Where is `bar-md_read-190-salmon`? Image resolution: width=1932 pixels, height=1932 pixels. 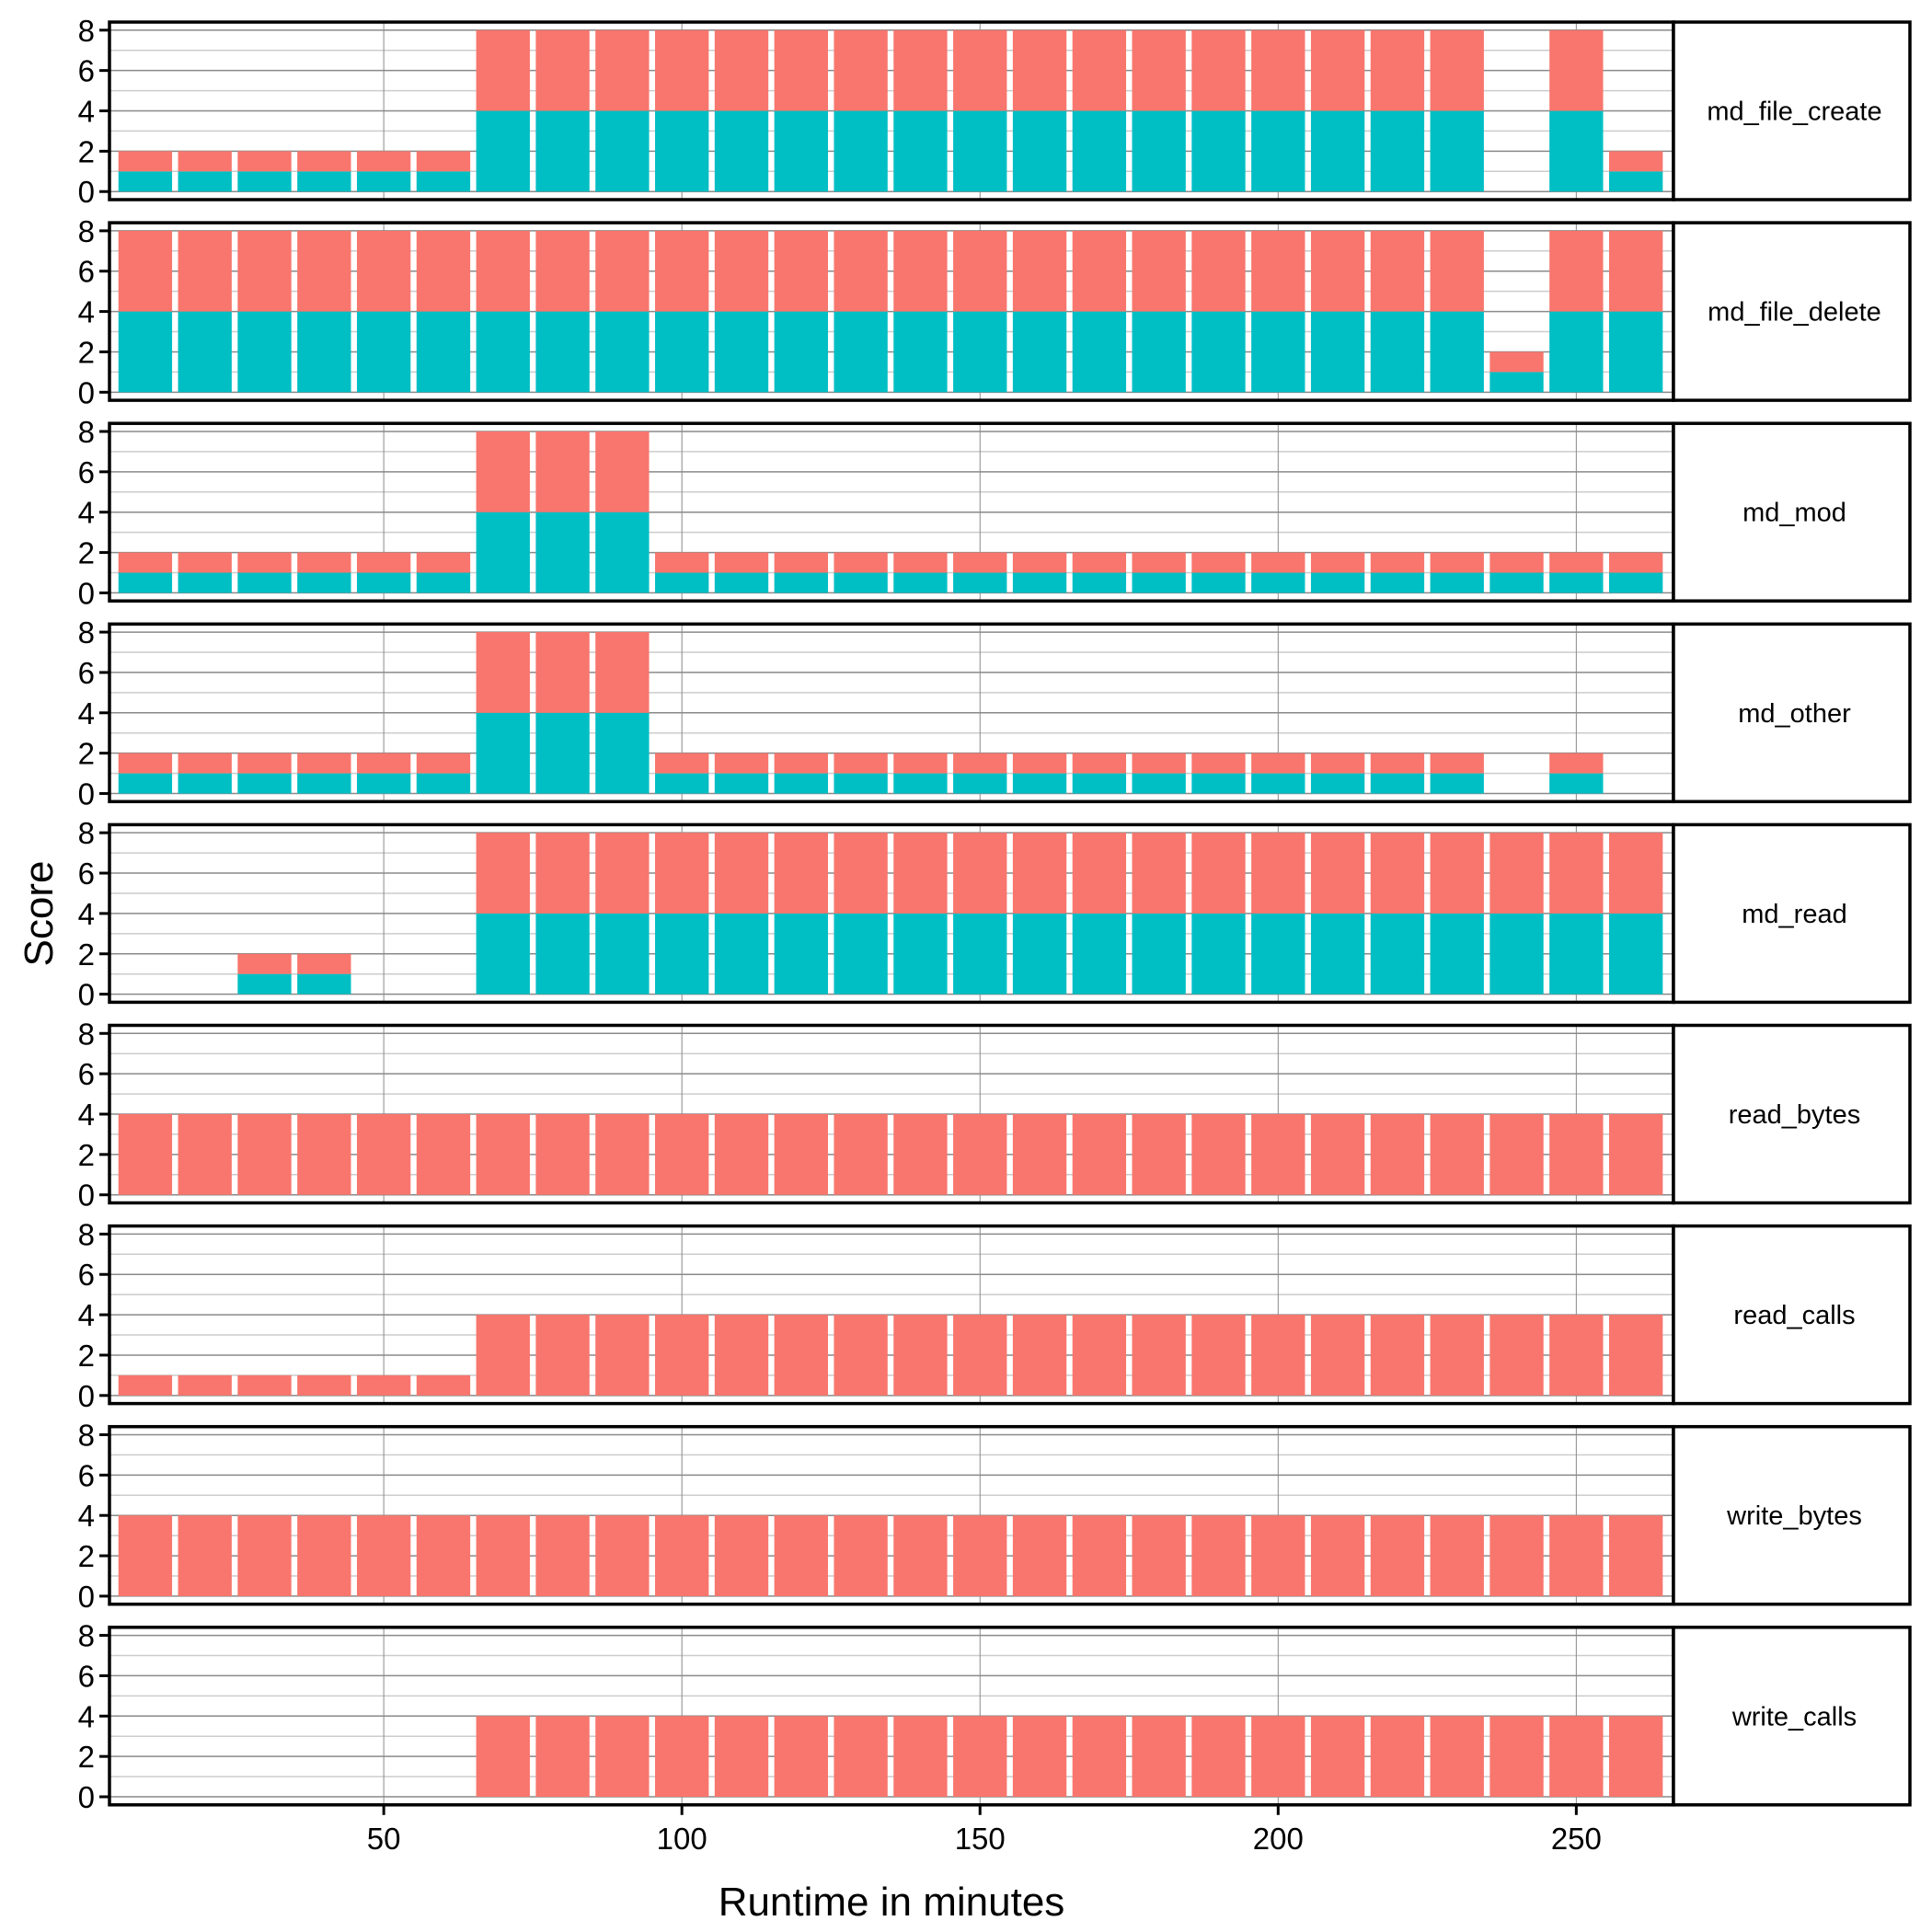
bar-md_read-190-salmon is located at coordinates (1218, 873).